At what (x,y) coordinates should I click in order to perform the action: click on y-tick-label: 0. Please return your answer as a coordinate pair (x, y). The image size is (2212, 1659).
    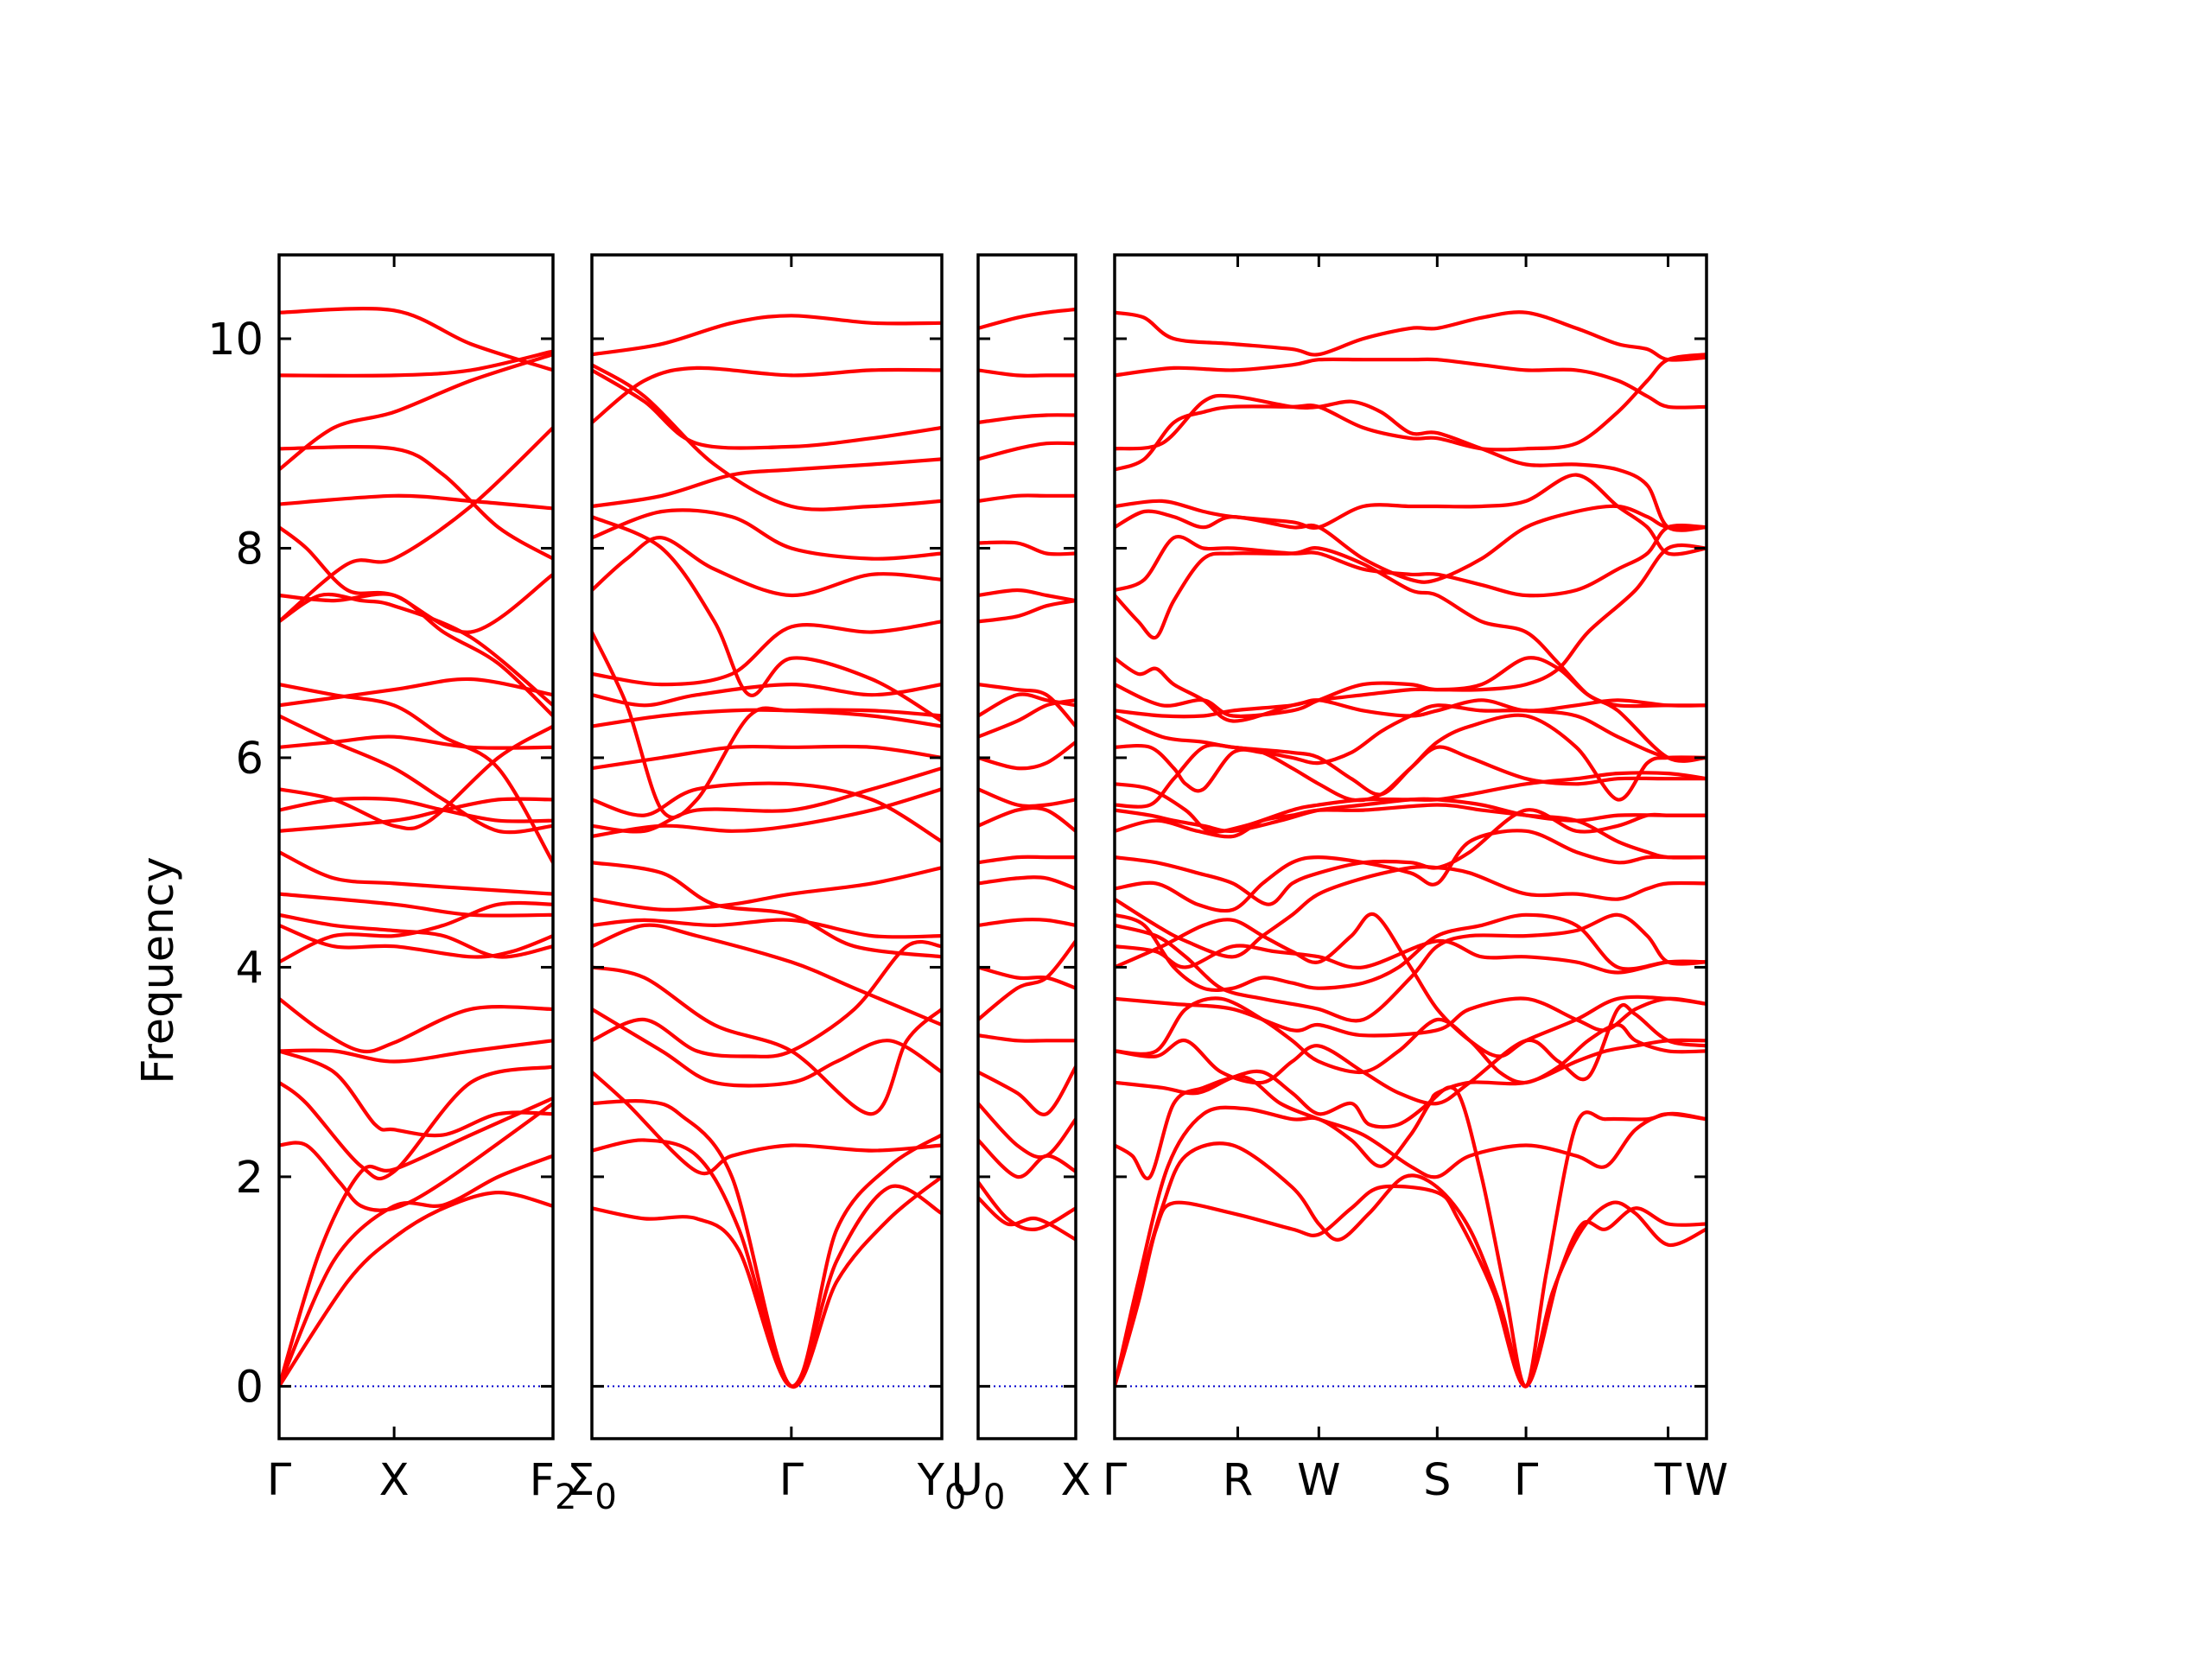
    Looking at the image, I should click on (250, 1387).